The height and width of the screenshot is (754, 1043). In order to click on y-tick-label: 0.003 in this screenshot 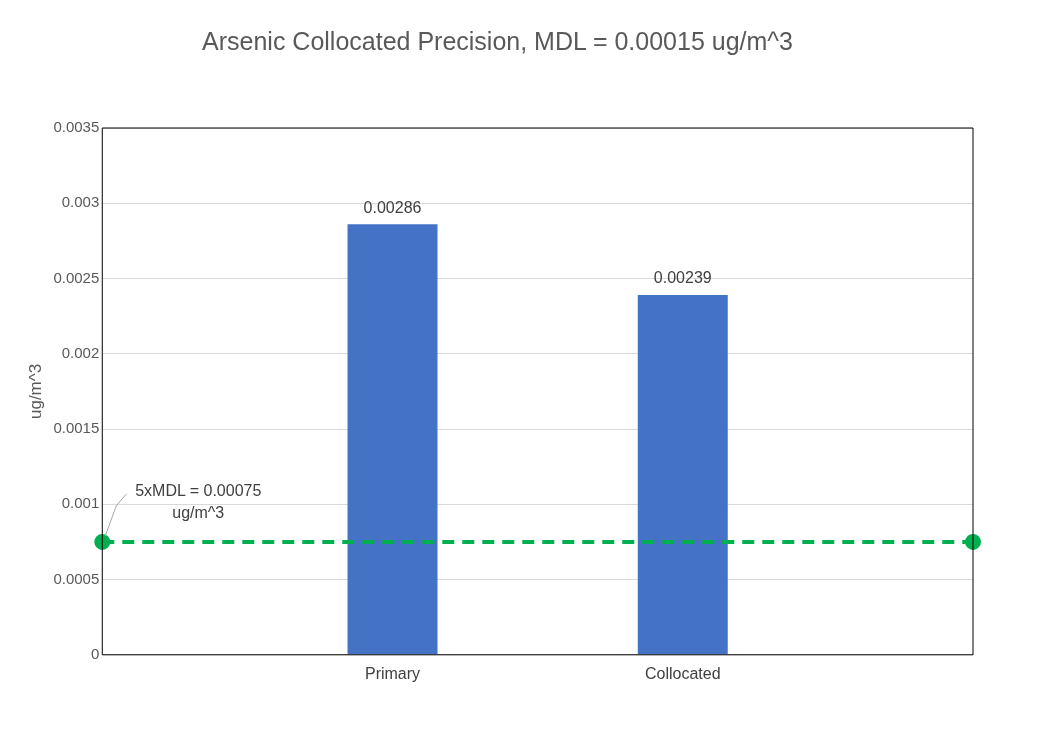, I will do `click(80, 202)`.